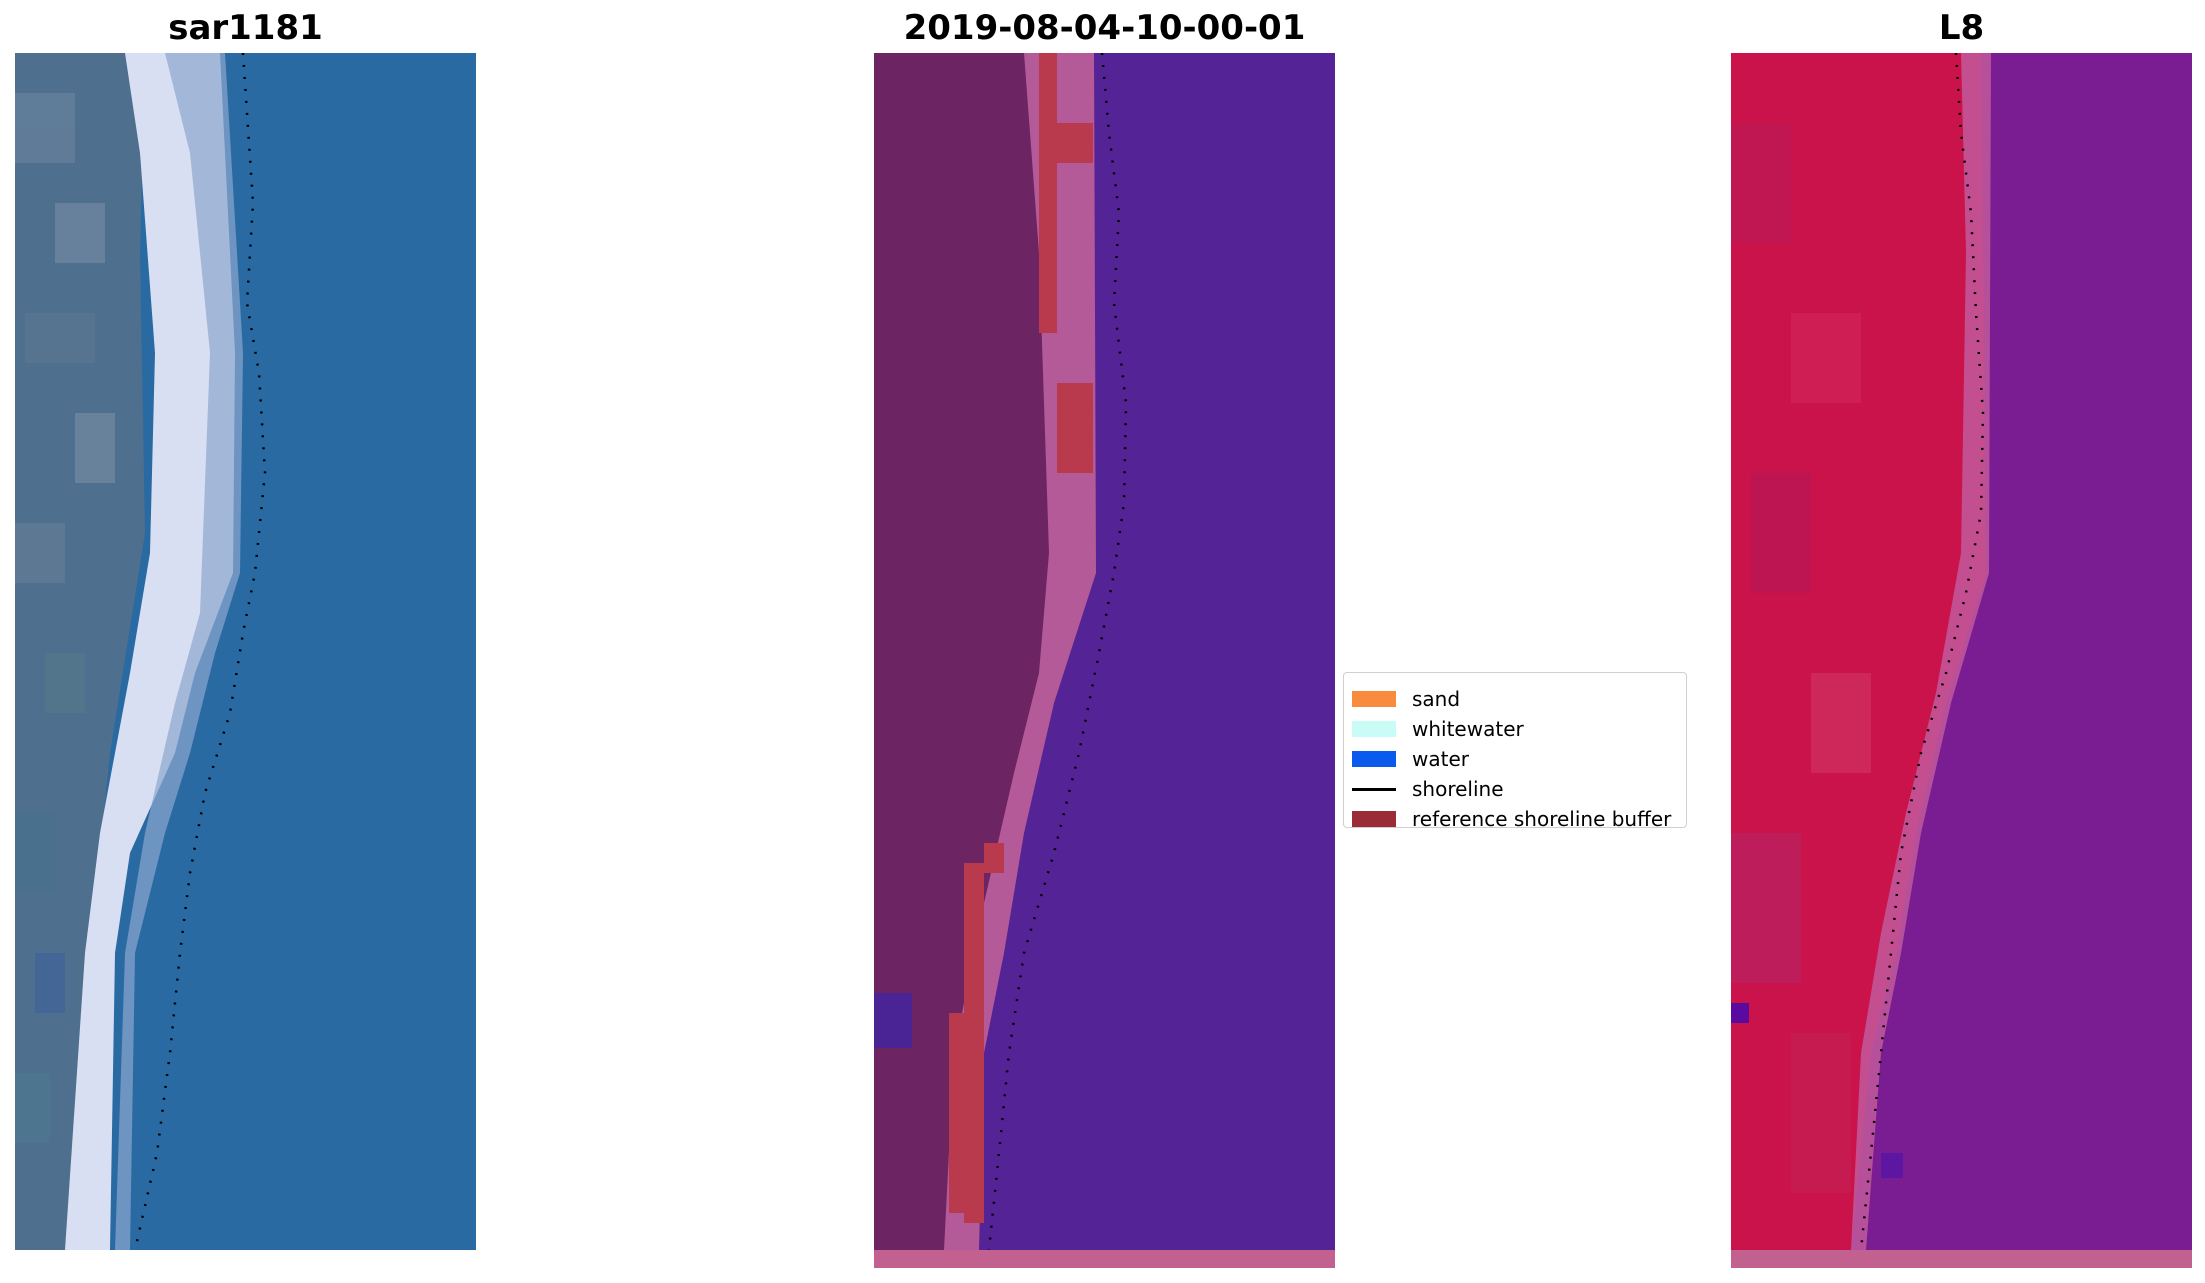 This screenshot has height=1283, width=2205. What do you see at coordinates (1458, 789) in the screenshot?
I see `legend-label: shoreline` at bounding box center [1458, 789].